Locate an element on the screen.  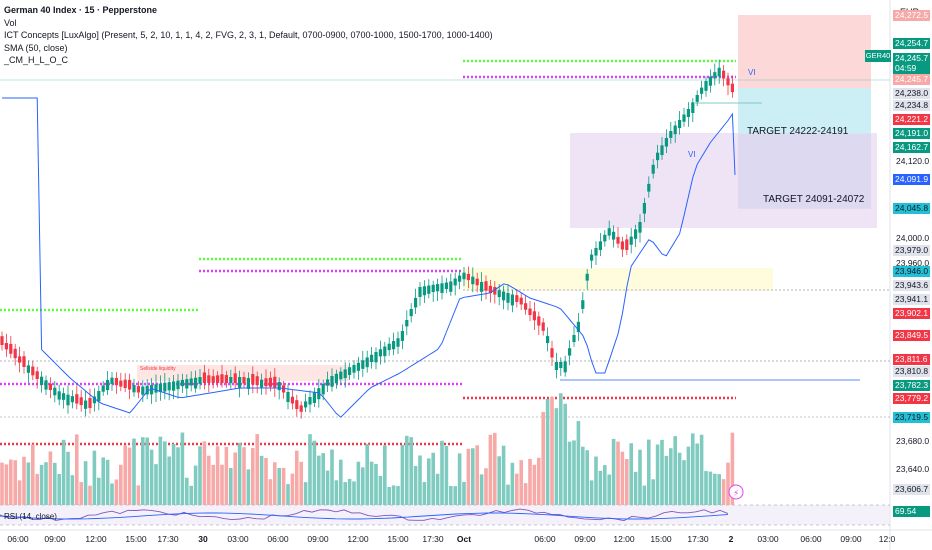
sellside-label: Sellside liquidity is located at coordinates (158, 369).